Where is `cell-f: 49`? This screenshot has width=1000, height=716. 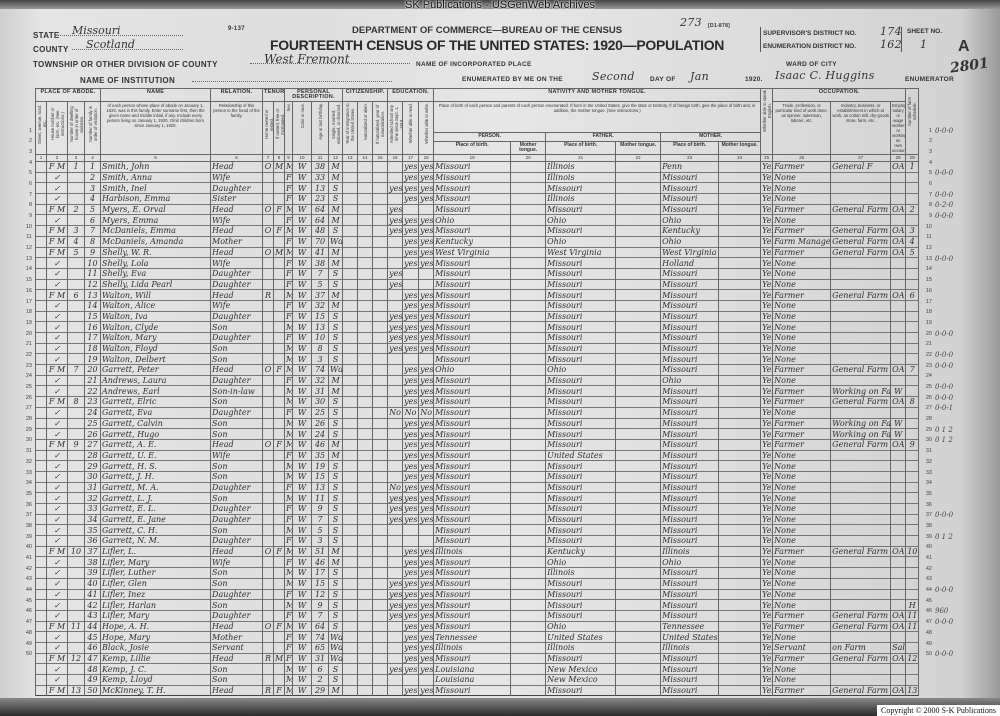
cell-f: 49 is located at coordinates (92, 680).